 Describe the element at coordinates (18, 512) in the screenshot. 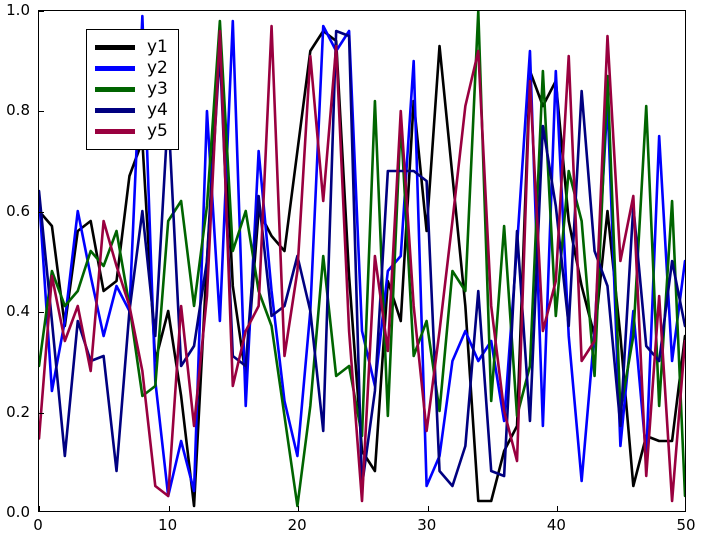

I see `y-tick-label: 0.0` at that location.